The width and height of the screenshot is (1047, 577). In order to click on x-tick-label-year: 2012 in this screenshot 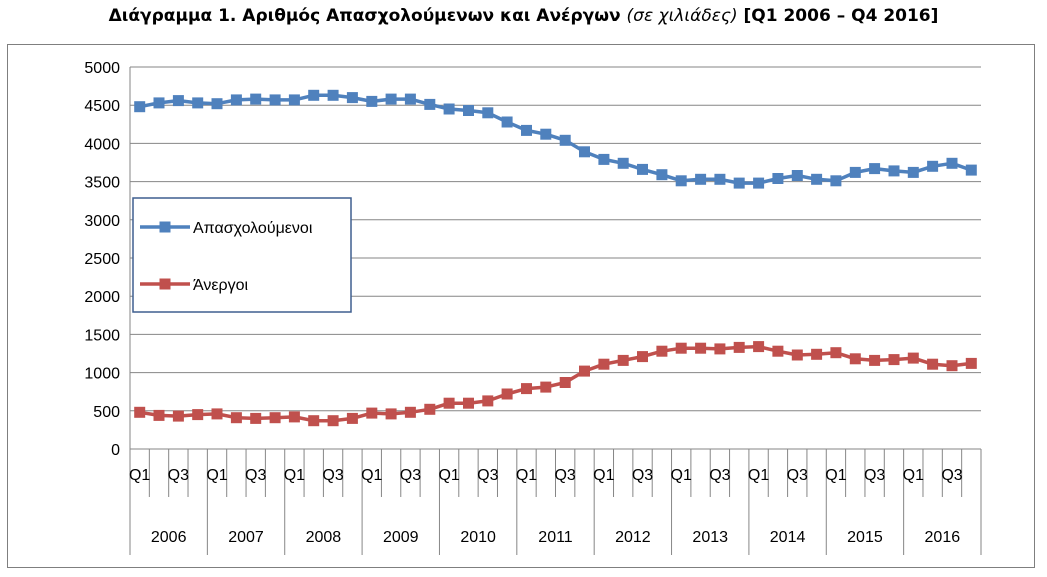, I will do `click(633, 537)`.